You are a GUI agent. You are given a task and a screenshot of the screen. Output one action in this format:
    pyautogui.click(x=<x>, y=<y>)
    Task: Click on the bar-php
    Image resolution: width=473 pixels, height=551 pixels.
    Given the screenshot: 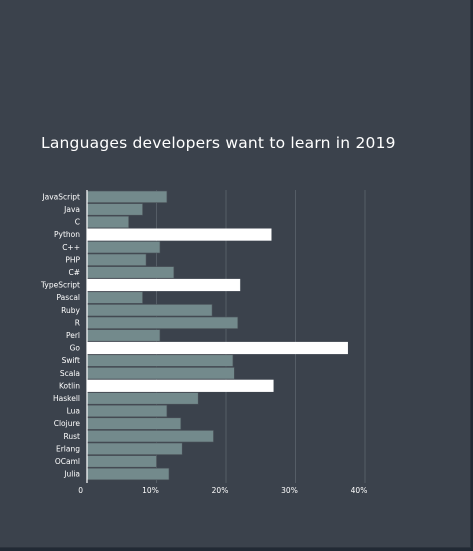 What is the action you would take?
    pyautogui.click(x=116, y=259)
    